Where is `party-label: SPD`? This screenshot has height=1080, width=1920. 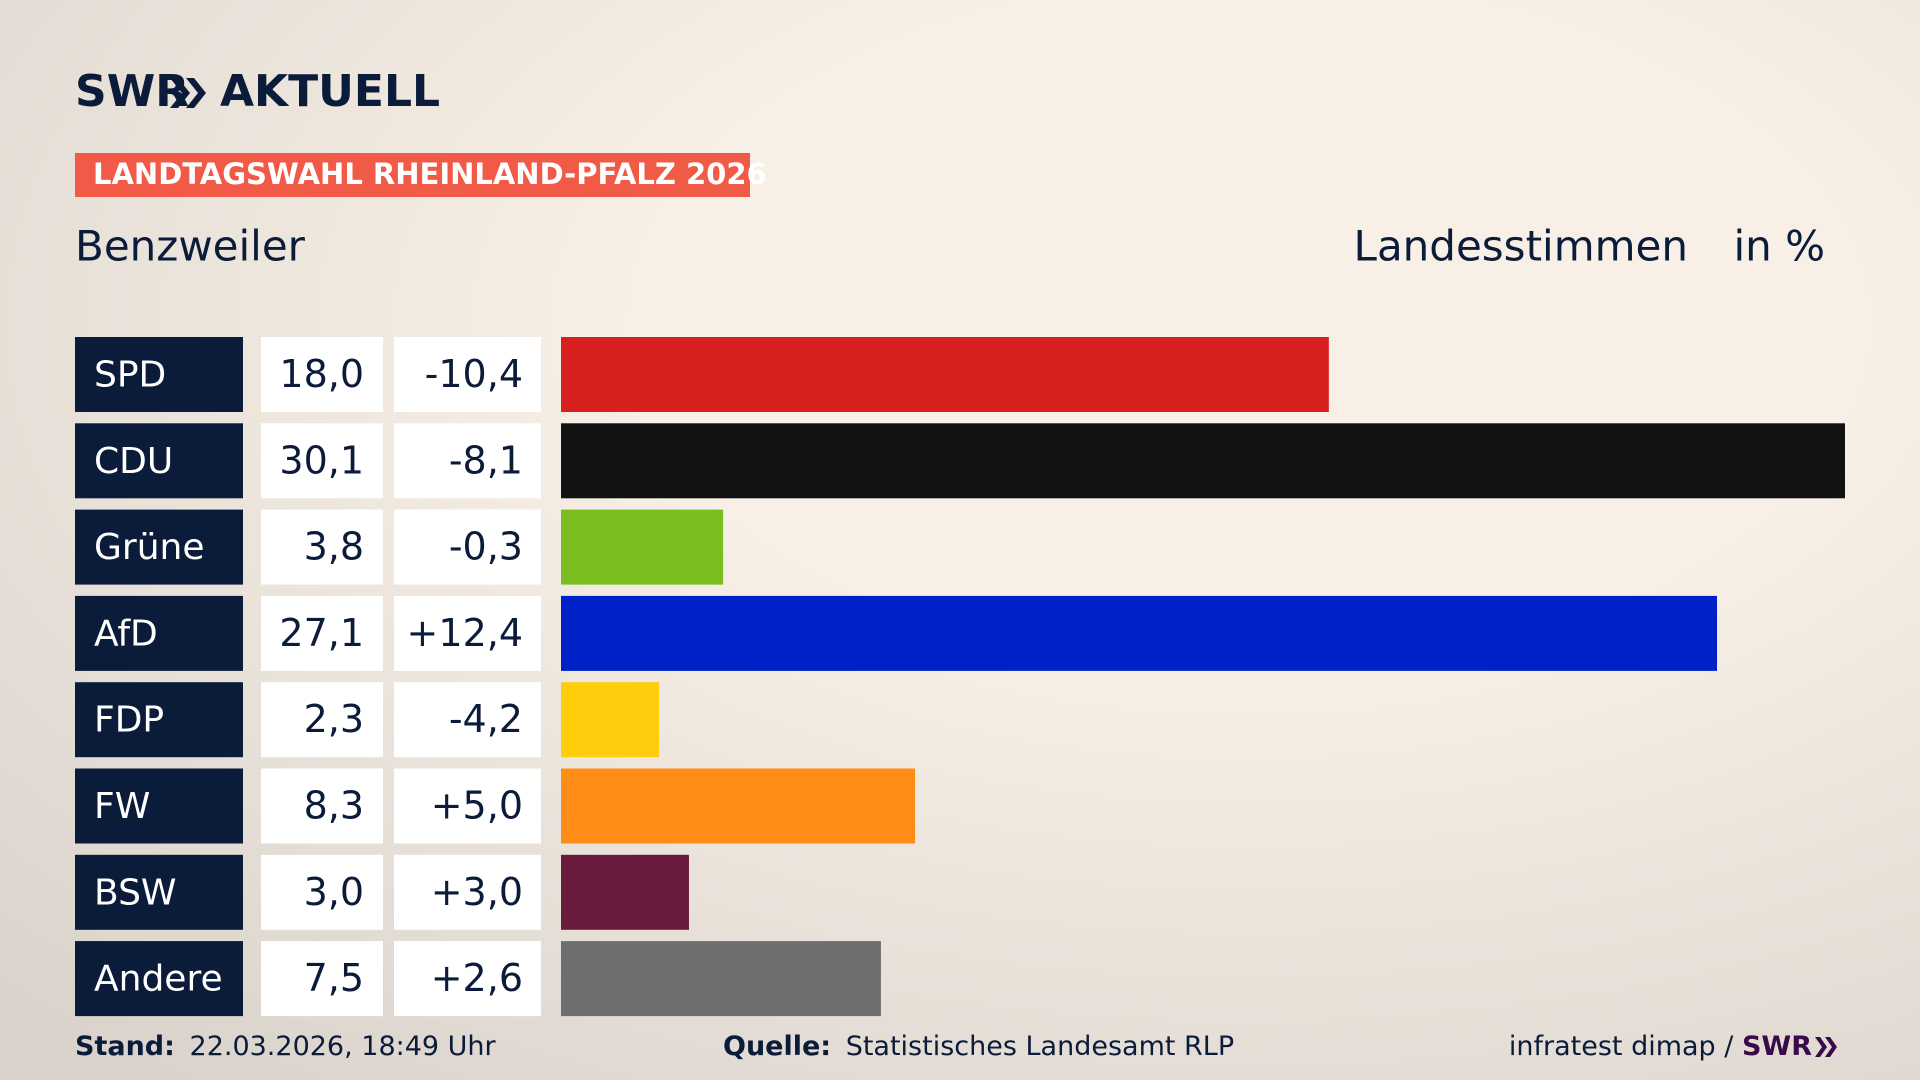 party-label: SPD is located at coordinates (130, 375).